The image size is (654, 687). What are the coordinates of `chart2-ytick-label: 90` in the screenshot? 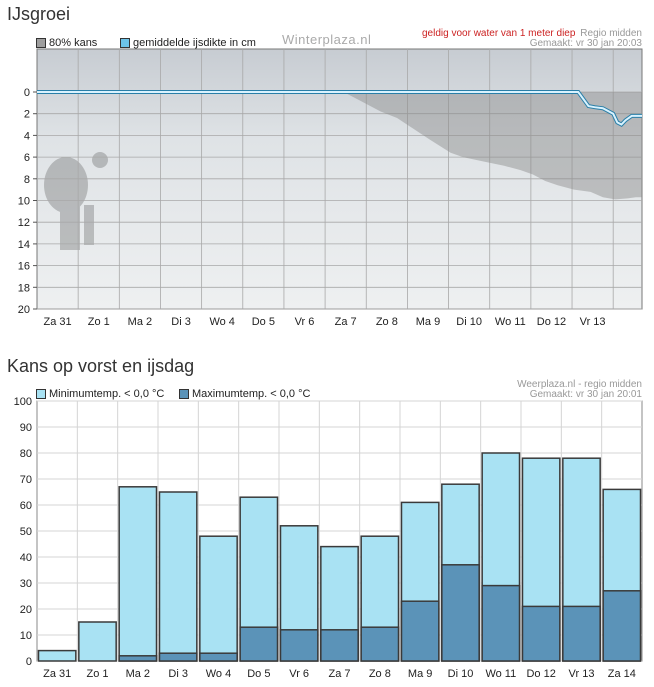 It's located at (26, 428).